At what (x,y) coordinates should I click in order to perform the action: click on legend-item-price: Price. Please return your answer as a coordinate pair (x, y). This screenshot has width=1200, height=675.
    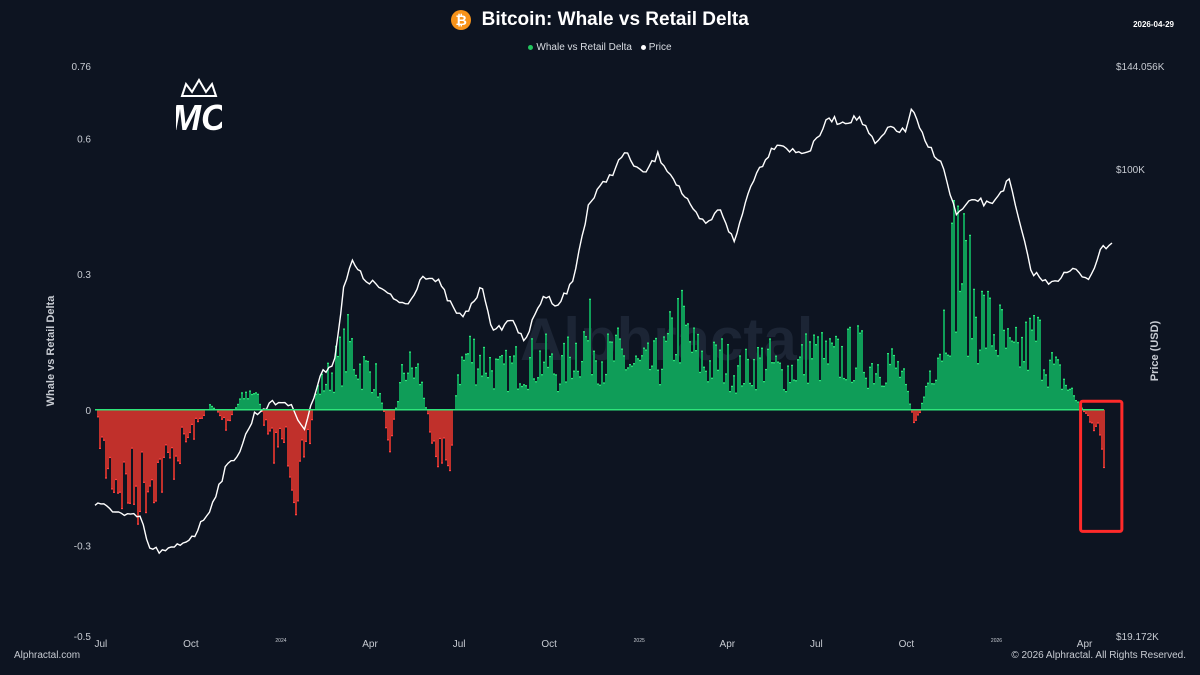
    Looking at the image, I should click on (656, 47).